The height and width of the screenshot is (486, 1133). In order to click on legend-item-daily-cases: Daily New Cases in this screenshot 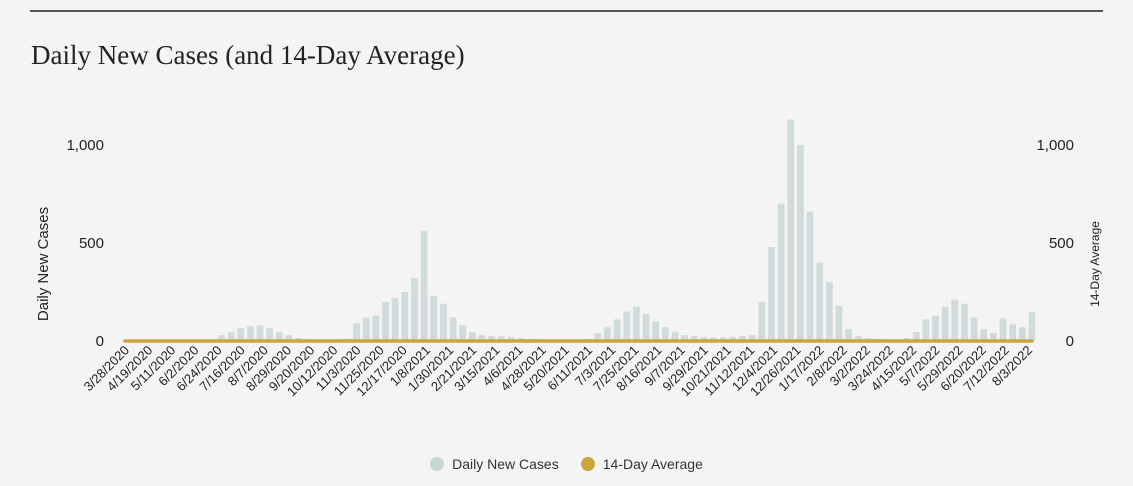, I will do `click(494, 464)`.